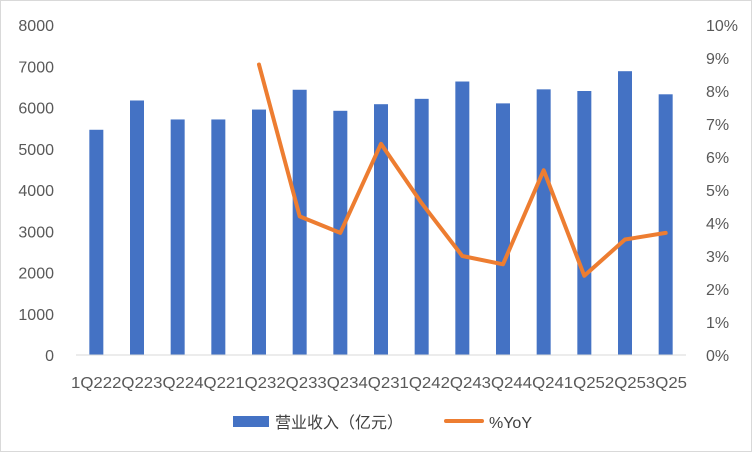 This screenshot has width=752, height=452. I want to click on left-axis: 0 1000 2000 3000 4000 5000 6000 7000 8000, so click(36, 191).